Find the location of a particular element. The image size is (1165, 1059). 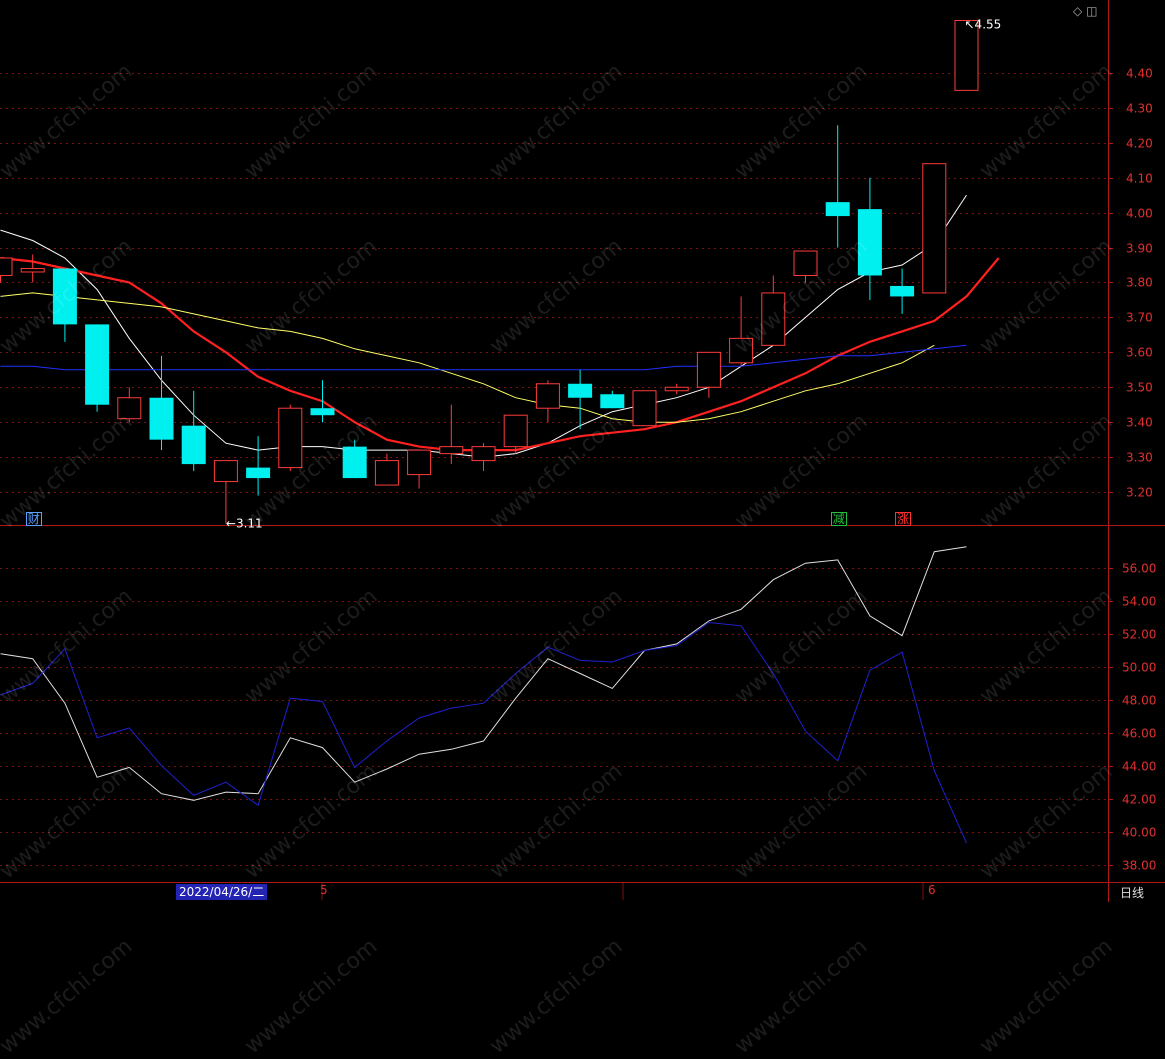

event-marker-1: 减 is located at coordinates (838, 519).